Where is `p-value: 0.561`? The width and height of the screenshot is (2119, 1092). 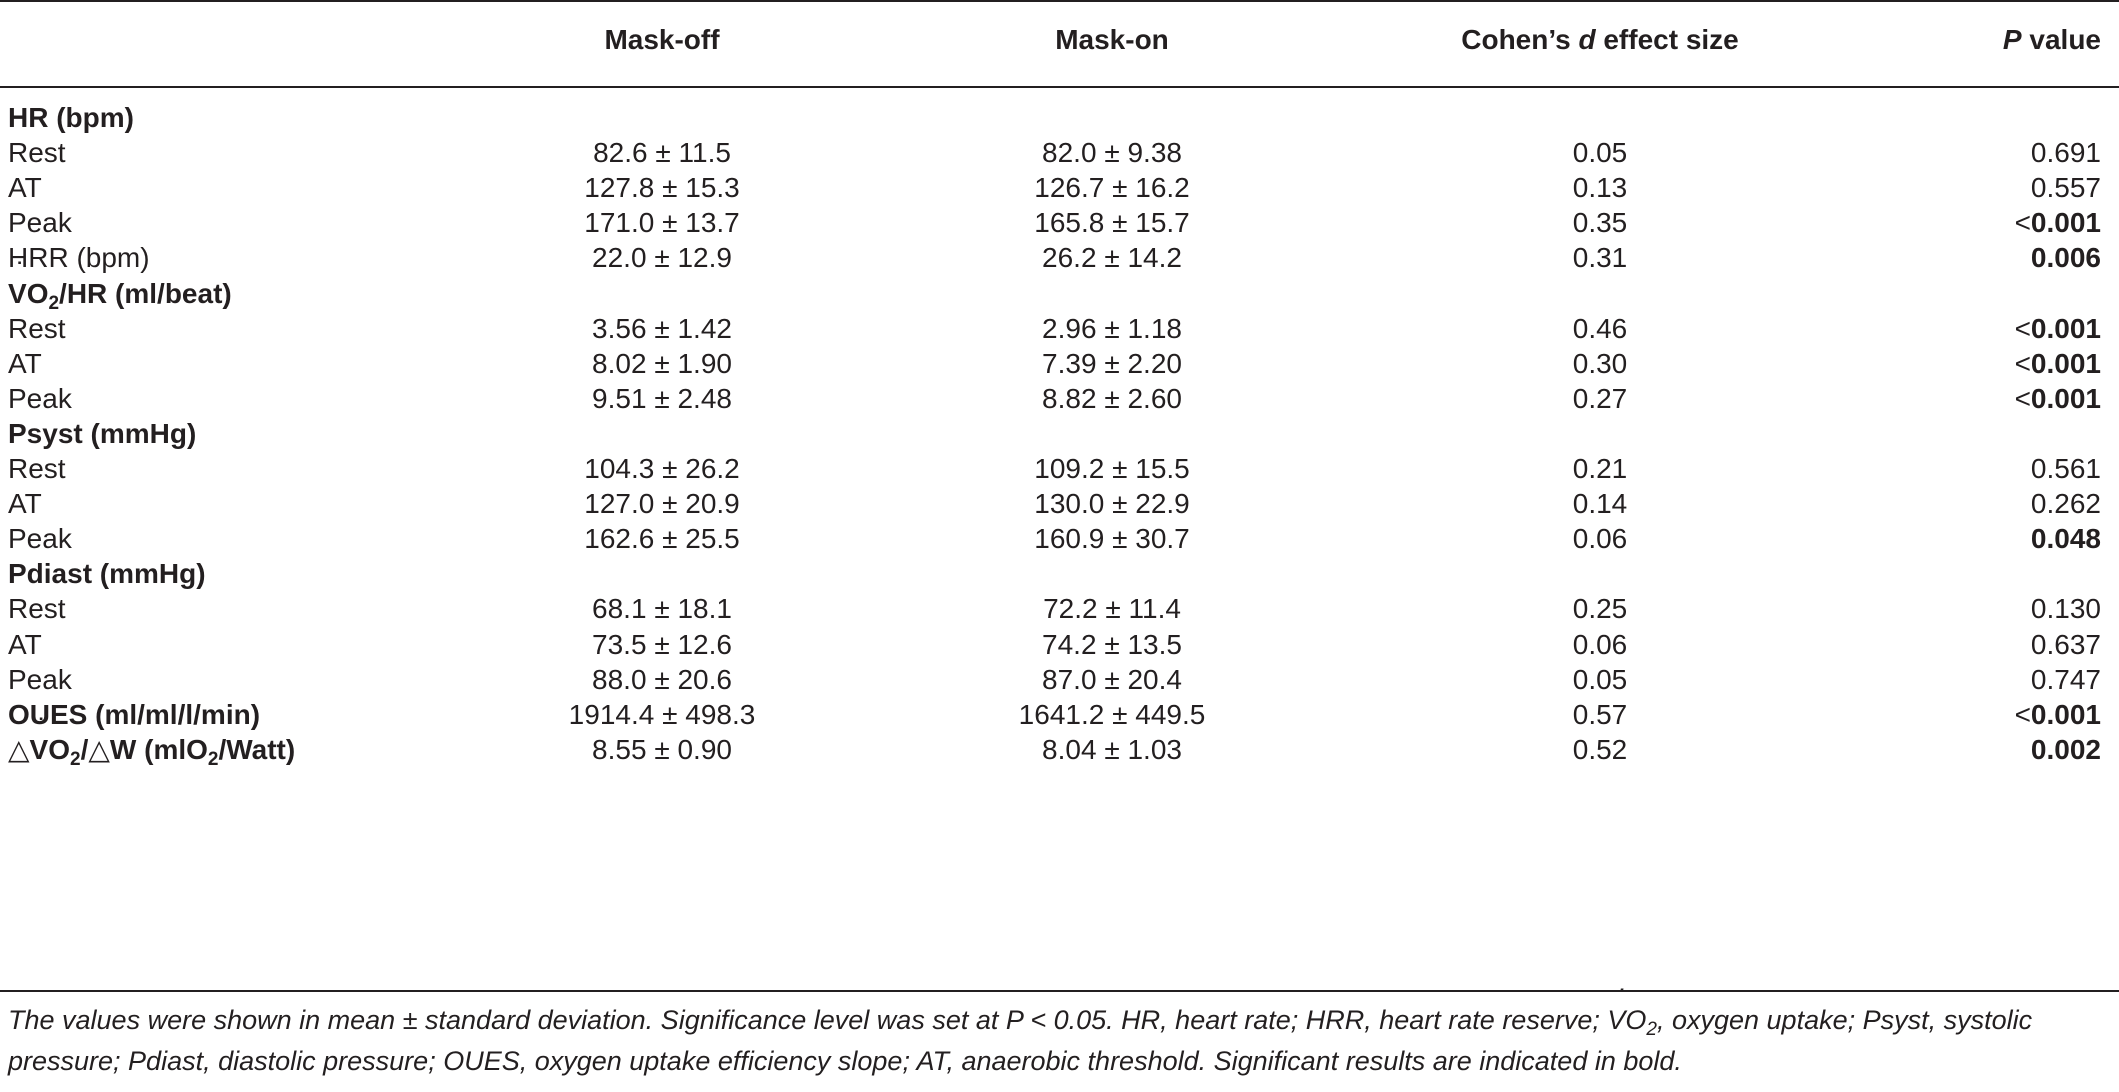
p-value: 0.561 is located at coordinates (2065, 468).